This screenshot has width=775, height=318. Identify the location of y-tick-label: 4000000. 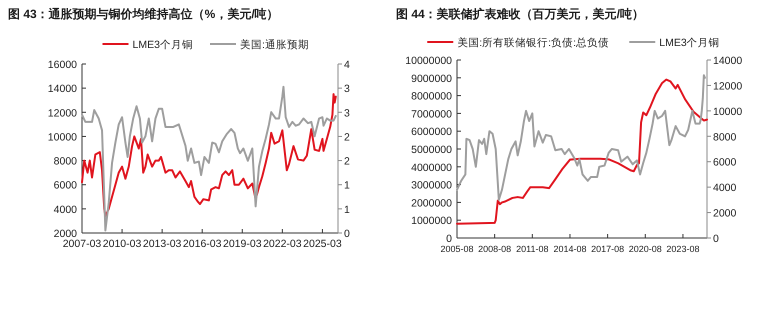
(431, 168).